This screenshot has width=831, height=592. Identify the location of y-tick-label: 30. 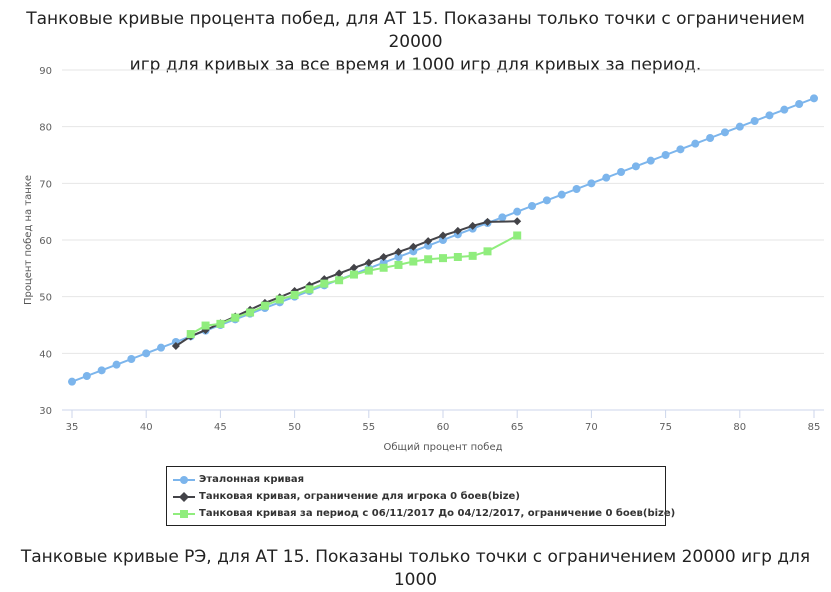
(45, 411).